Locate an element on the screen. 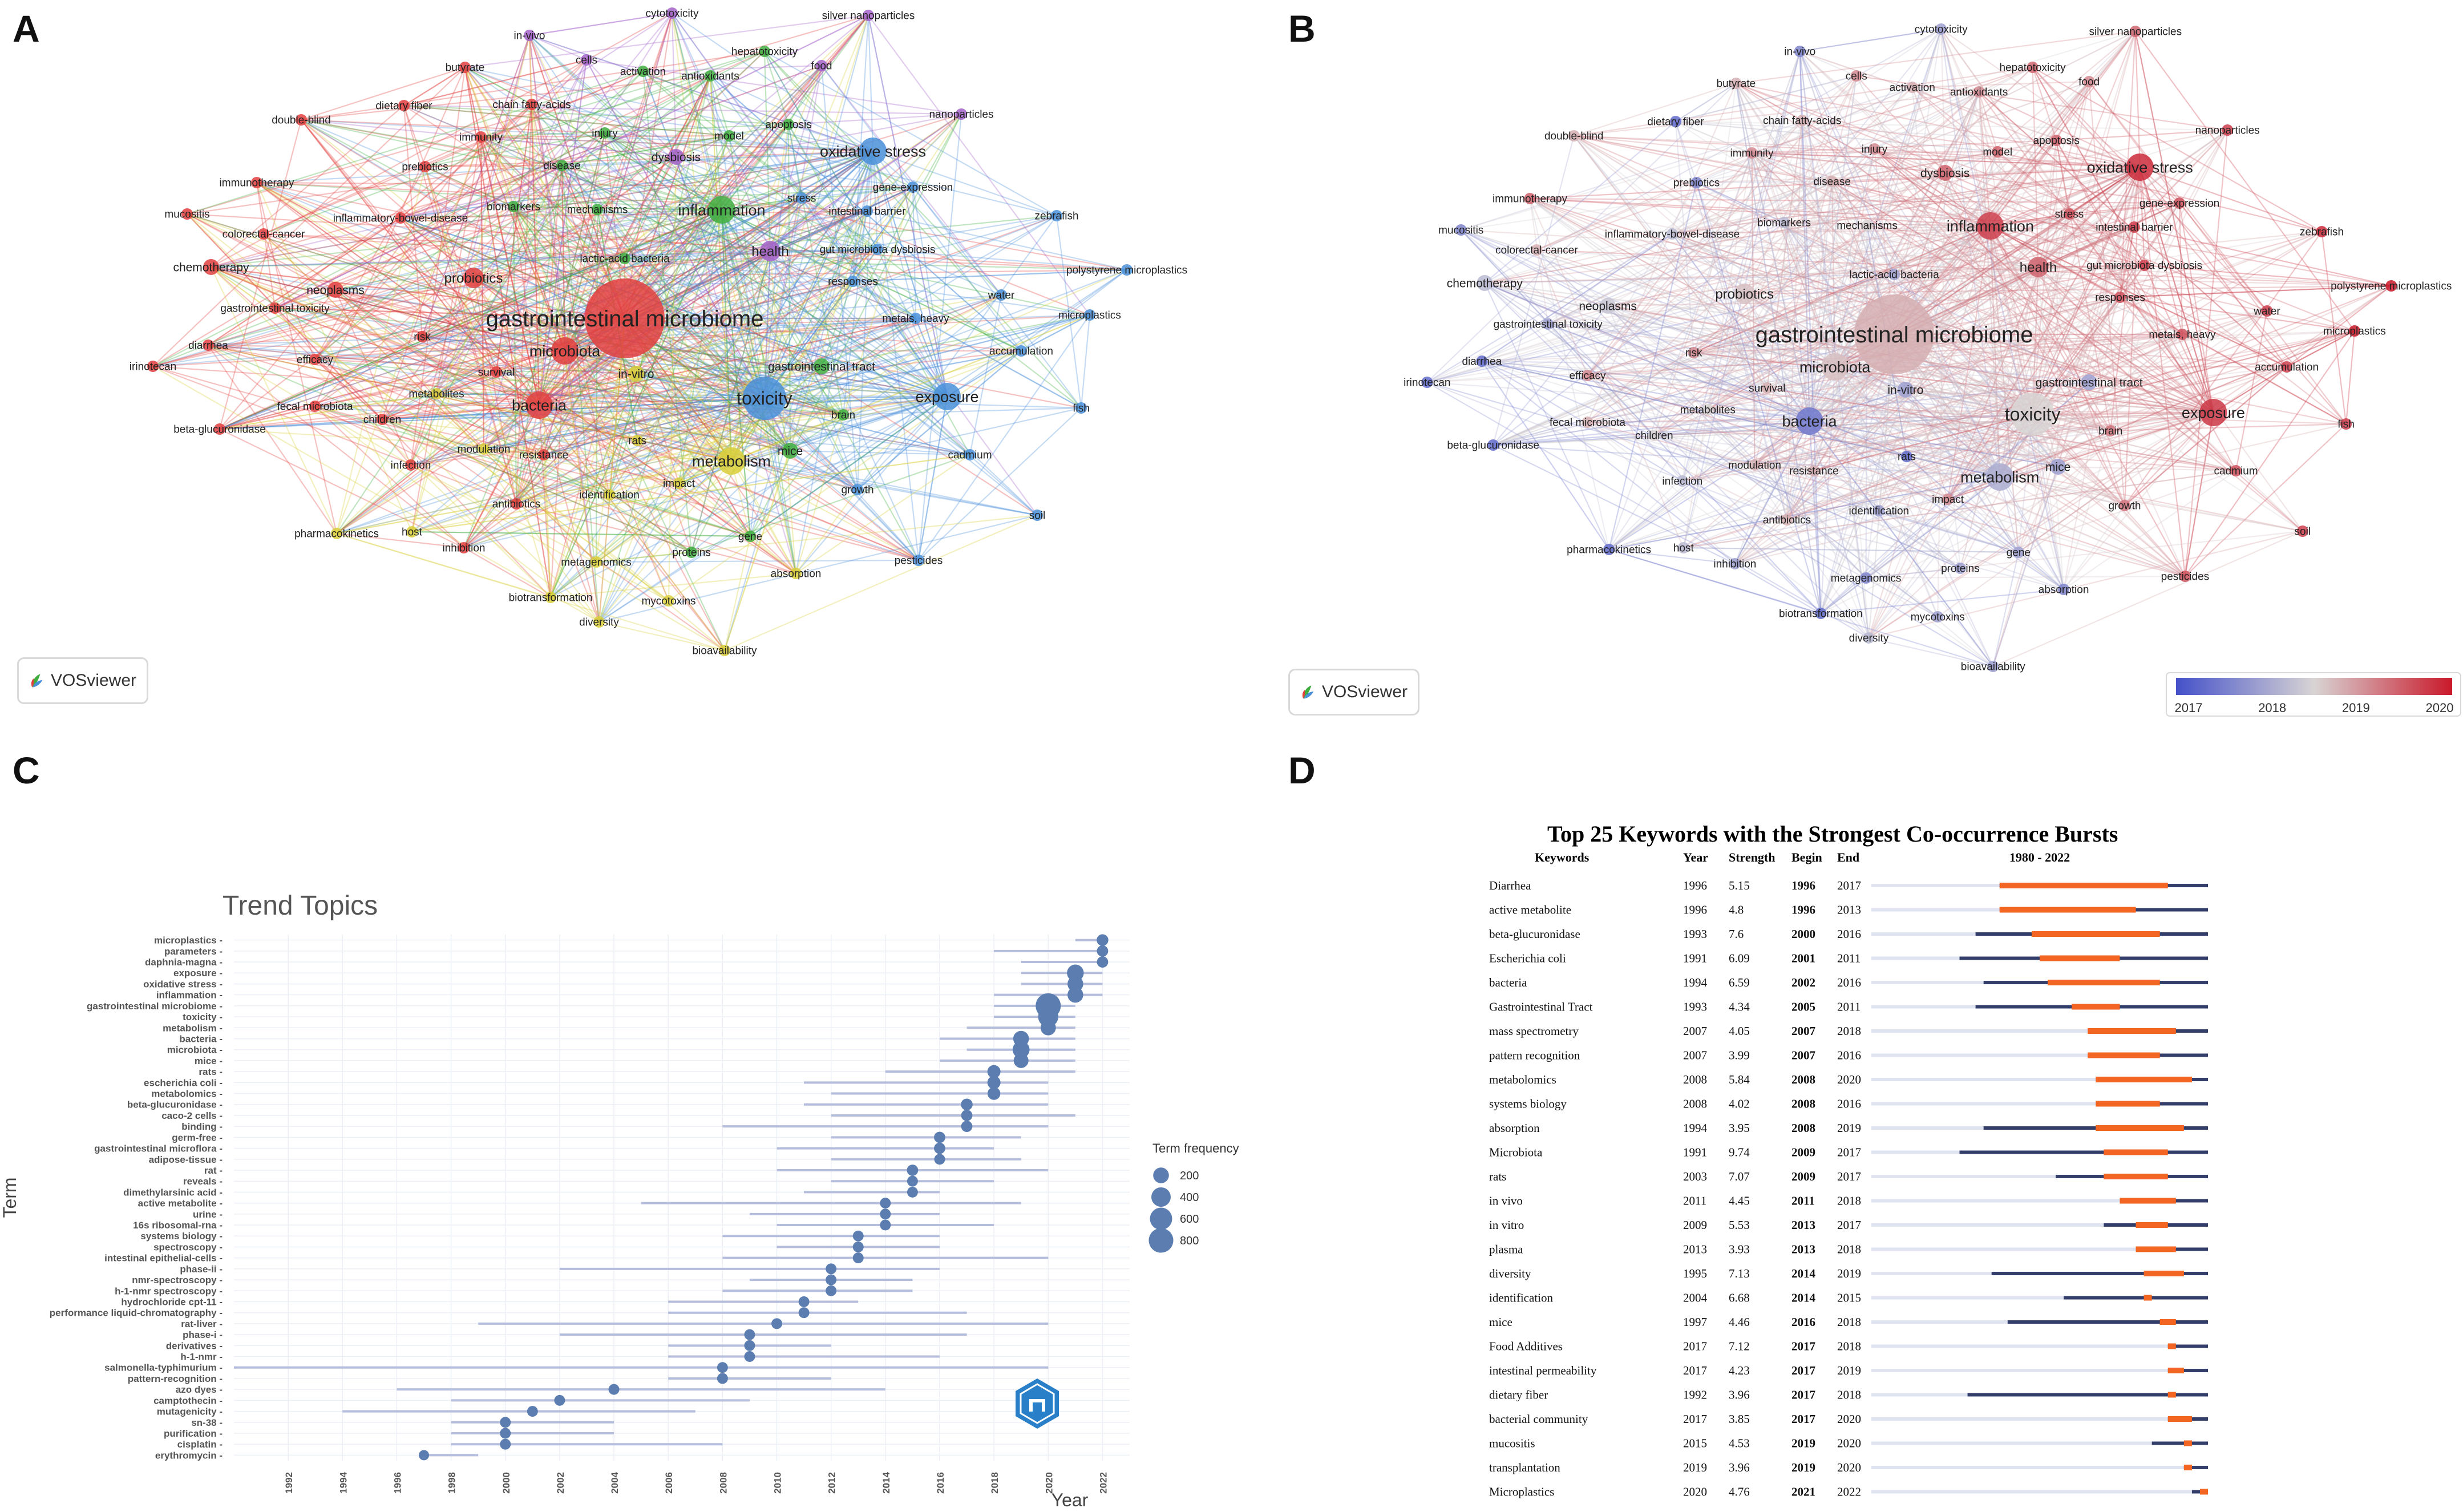  network-node-label: fecal microbiota is located at coordinates (1588, 423).